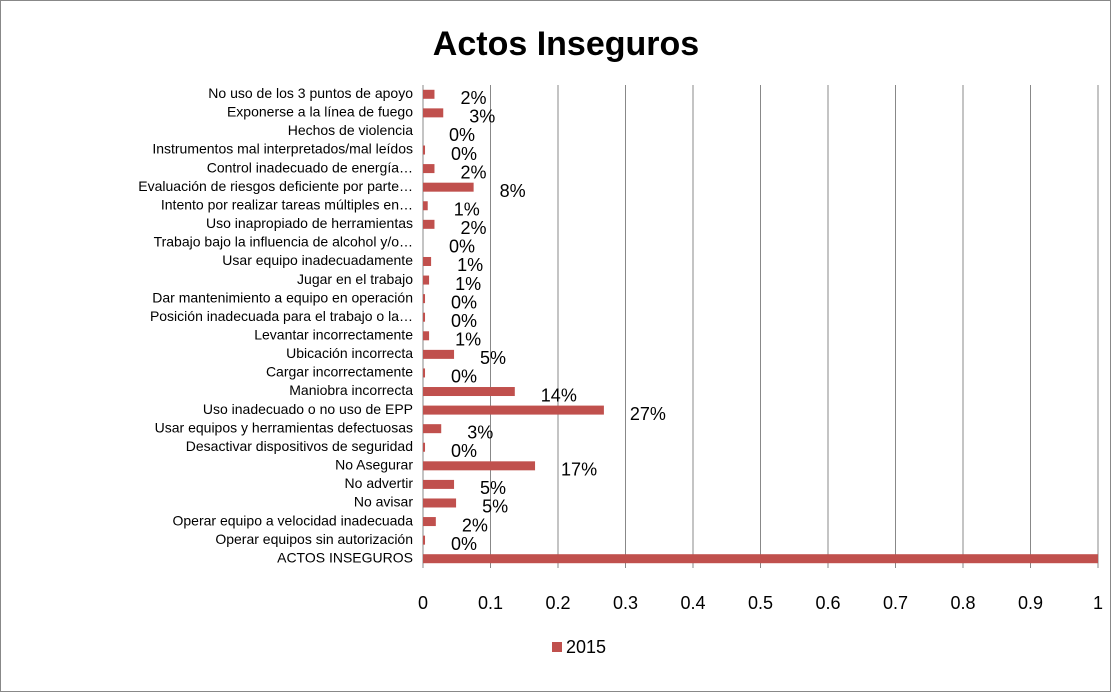 This screenshot has width=1112, height=693. I want to click on legend-swatch, so click(557, 647).